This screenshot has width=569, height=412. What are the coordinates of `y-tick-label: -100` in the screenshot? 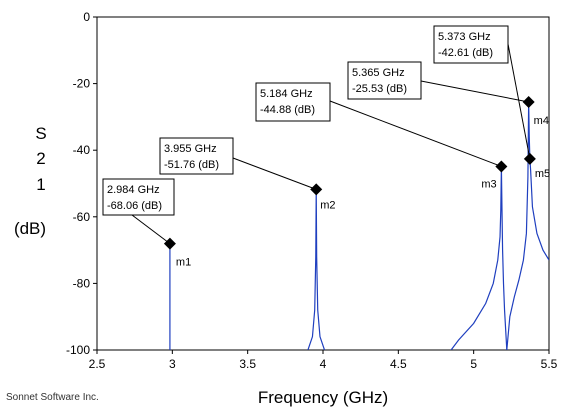 It's located at (78, 350).